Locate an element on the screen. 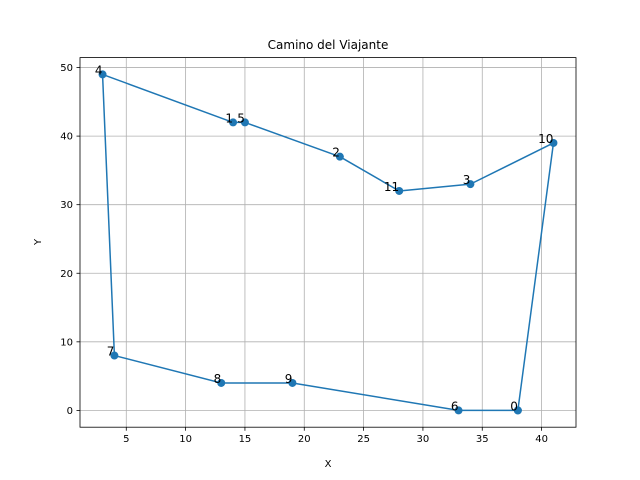 This screenshot has height=480, width=640. x-tick-label: 20 is located at coordinates (304, 439).